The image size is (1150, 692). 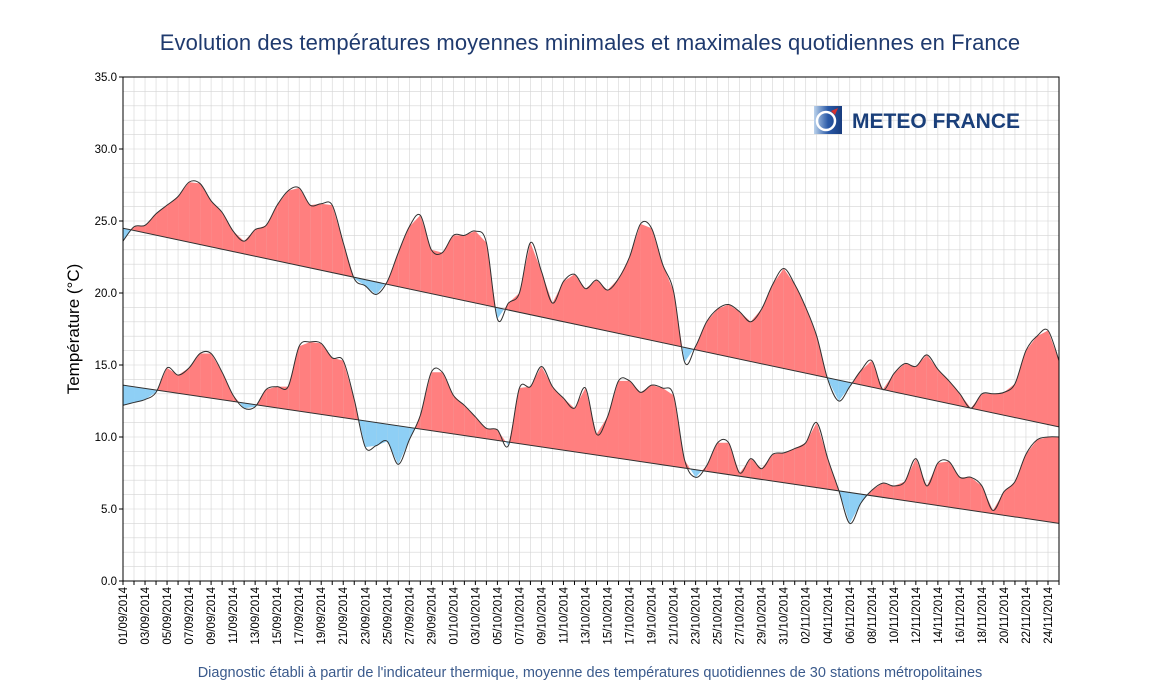 I want to click on y-tick-label: 15.0, so click(x=106, y=366).